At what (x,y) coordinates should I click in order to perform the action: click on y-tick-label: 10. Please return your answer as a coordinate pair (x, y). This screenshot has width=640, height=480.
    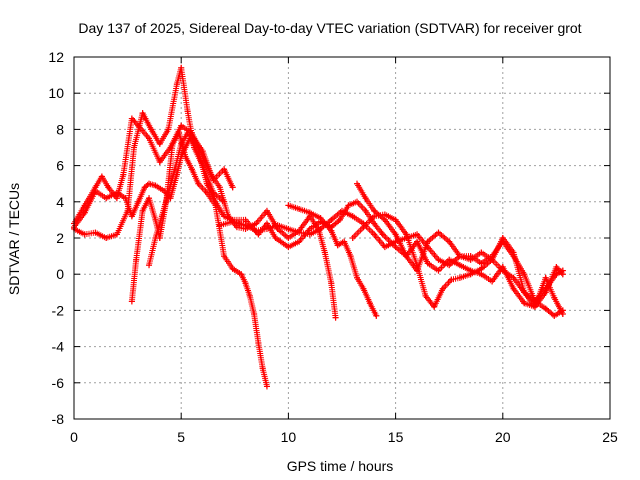
    Looking at the image, I should click on (56, 93).